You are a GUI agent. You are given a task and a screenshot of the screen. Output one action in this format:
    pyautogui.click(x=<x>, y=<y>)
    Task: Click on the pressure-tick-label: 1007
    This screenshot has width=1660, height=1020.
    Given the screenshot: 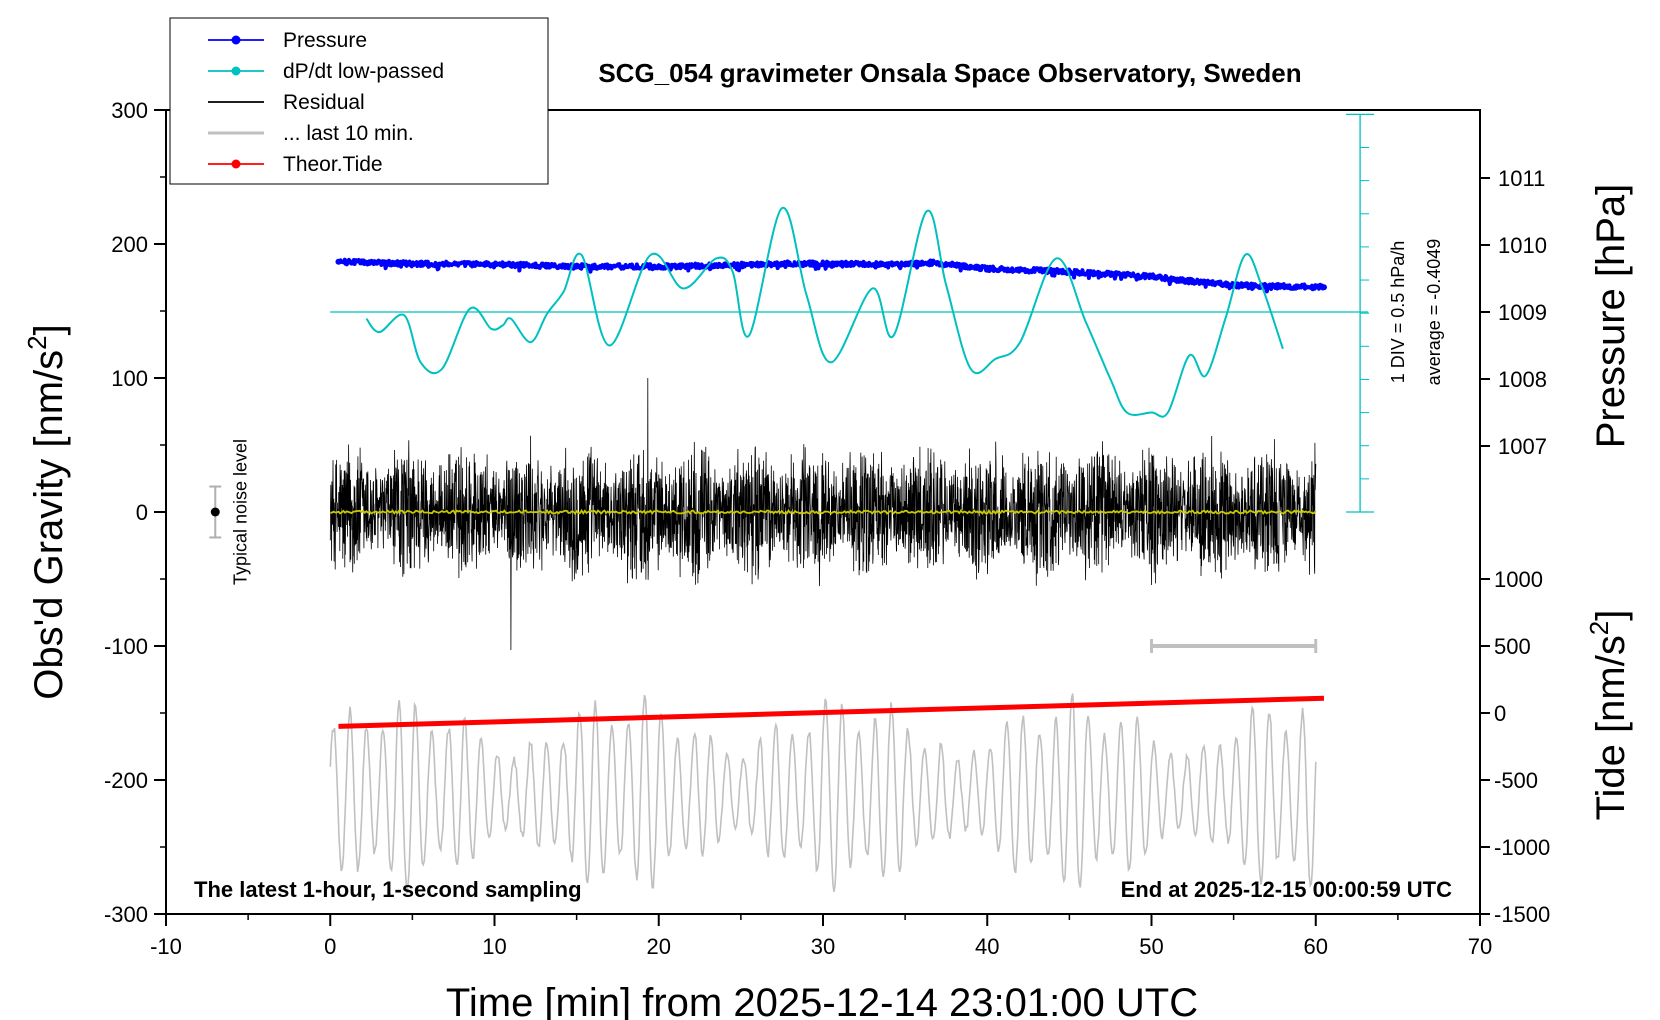 What is the action you would take?
    pyautogui.click(x=1522, y=446)
    